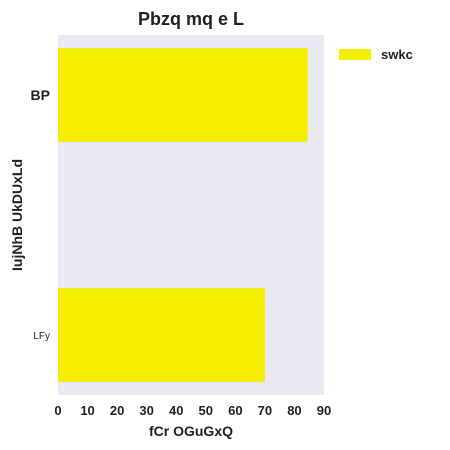 This screenshot has height=450, width=450. Describe the element at coordinates (17, 215) in the screenshot. I see `y-axis-label: IujNhB UkDUxLd` at that location.